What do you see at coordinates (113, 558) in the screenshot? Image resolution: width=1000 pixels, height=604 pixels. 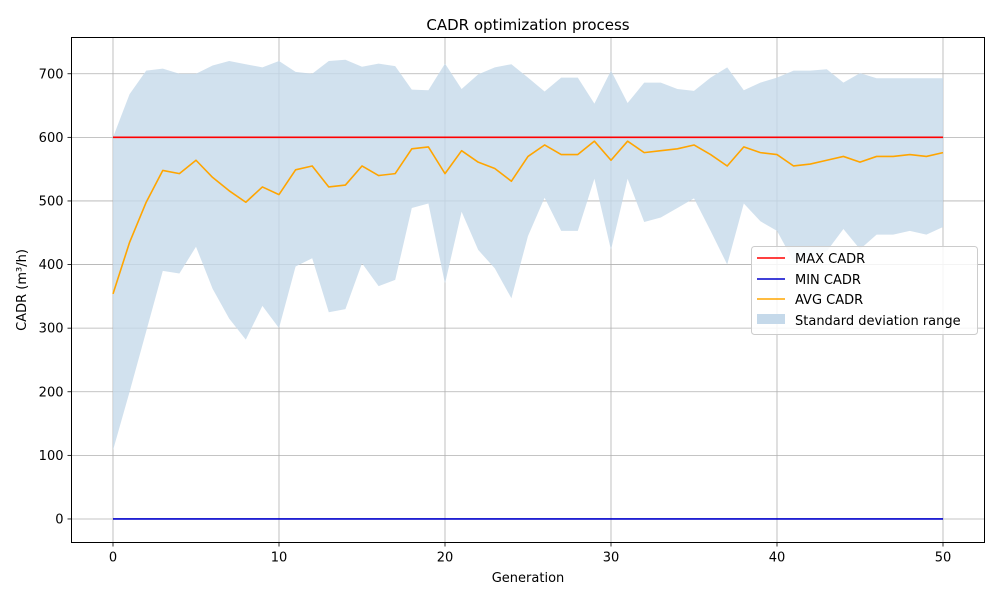 I see `x-tick-label: 0` at bounding box center [113, 558].